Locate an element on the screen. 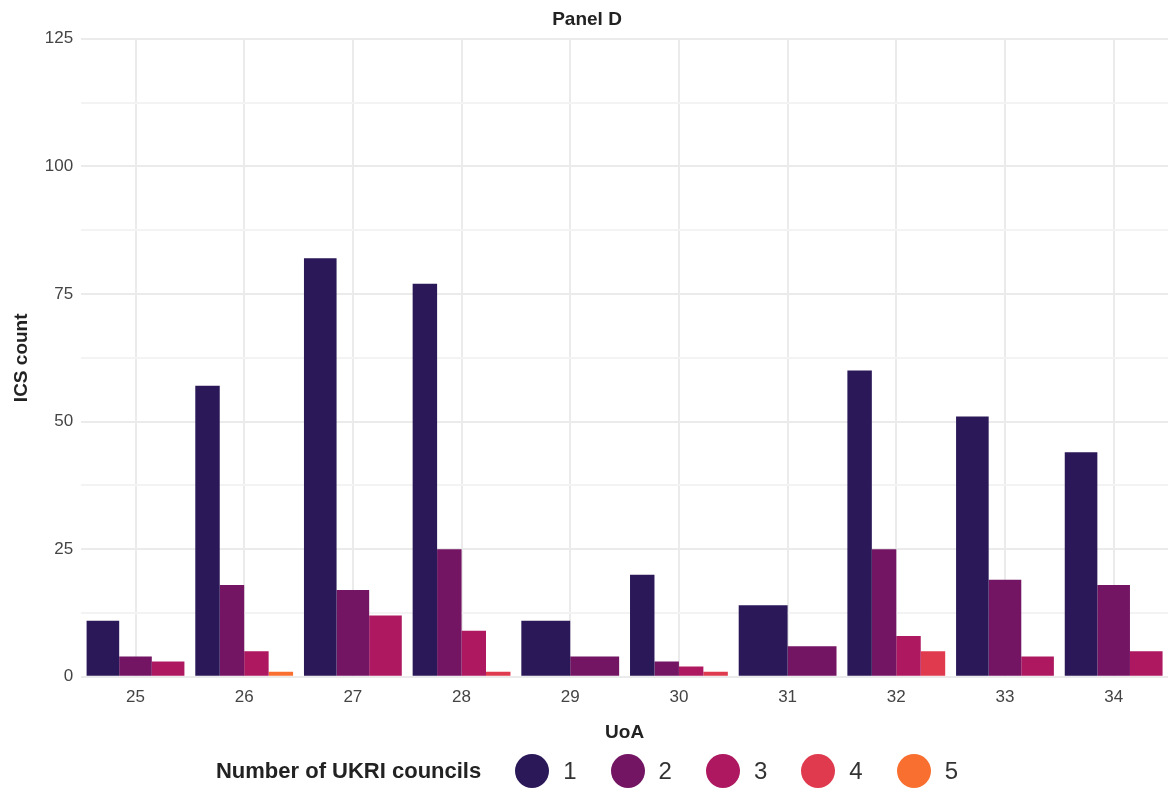 This screenshot has width=1174, height=790. x-tick-label: 34 is located at coordinates (1114, 696).